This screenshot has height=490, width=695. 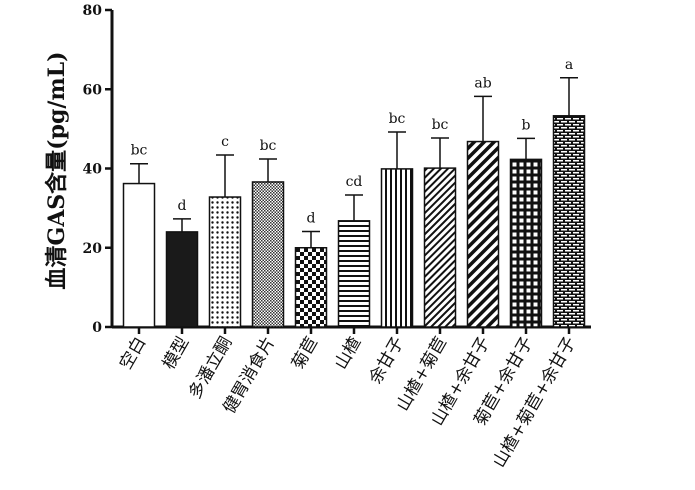 I want to click on significance-label: c, so click(x=225, y=142).